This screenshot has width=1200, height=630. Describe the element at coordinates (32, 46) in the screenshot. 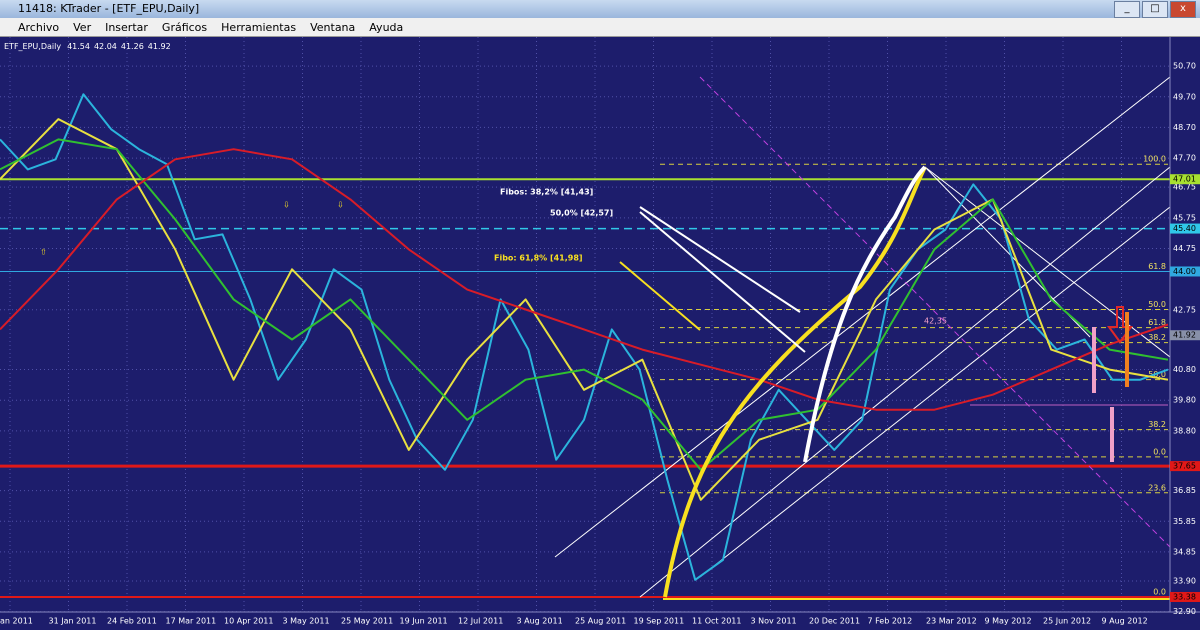

I see `symbol: ETF_EPU,Daily` at that location.